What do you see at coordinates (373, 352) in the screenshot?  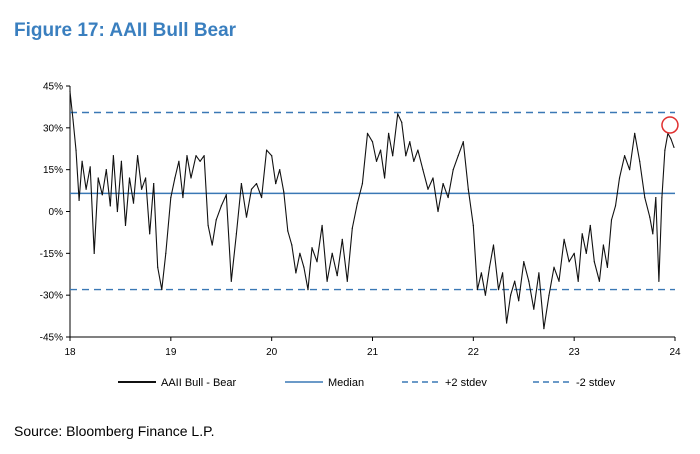 I see `x-tick-label: 21` at bounding box center [373, 352].